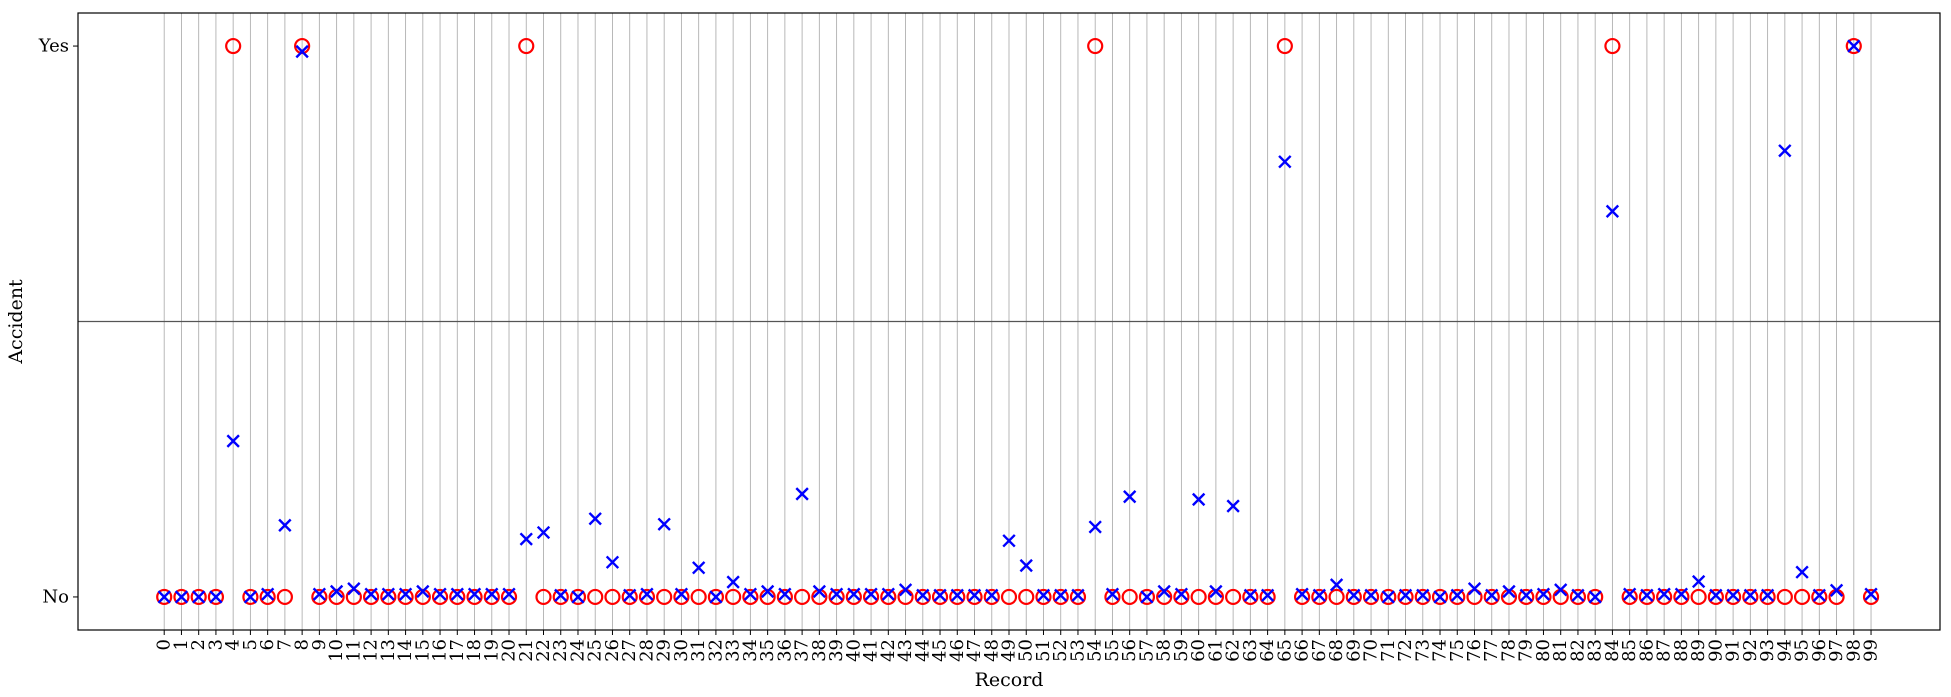 The width and height of the screenshot is (1951, 697). I want to click on y-tick-label: Yes, so click(53, 46).